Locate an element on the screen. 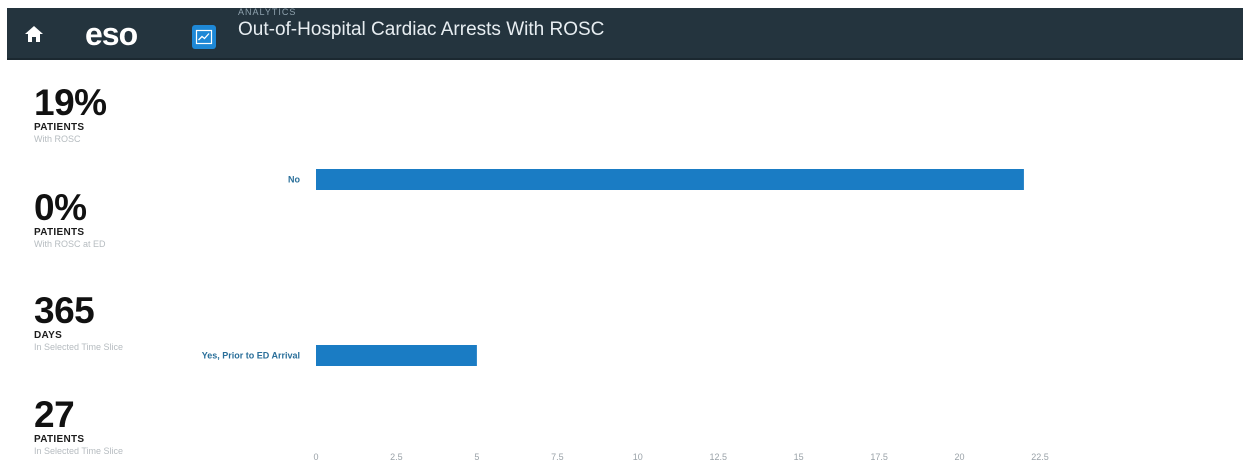 Image resolution: width=1250 pixels, height=462 pixels. home-button is located at coordinates (34, 34).